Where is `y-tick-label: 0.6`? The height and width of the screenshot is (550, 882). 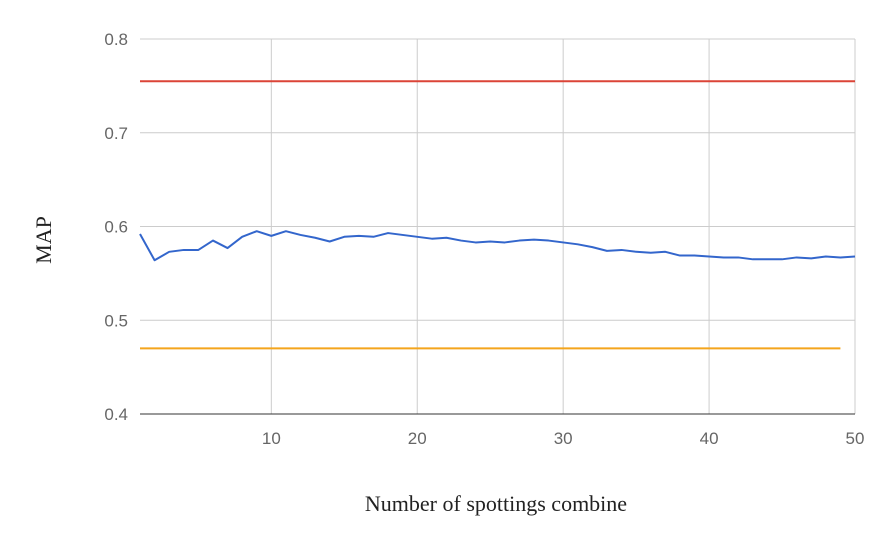
y-tick-label: 0.6 is located at coordinates (116, 227).